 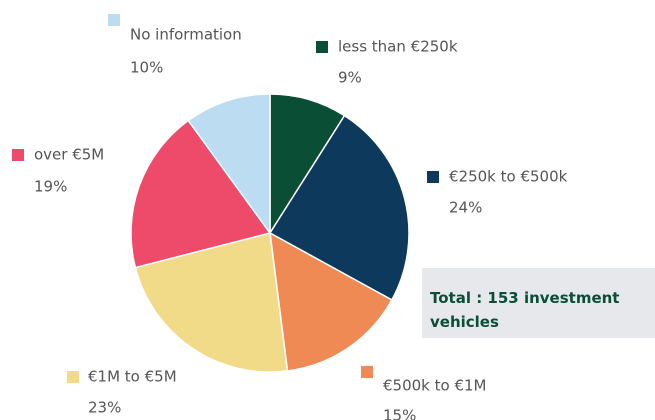 I want to click on slice-value-label: 23%, so click(x=104, y=408).